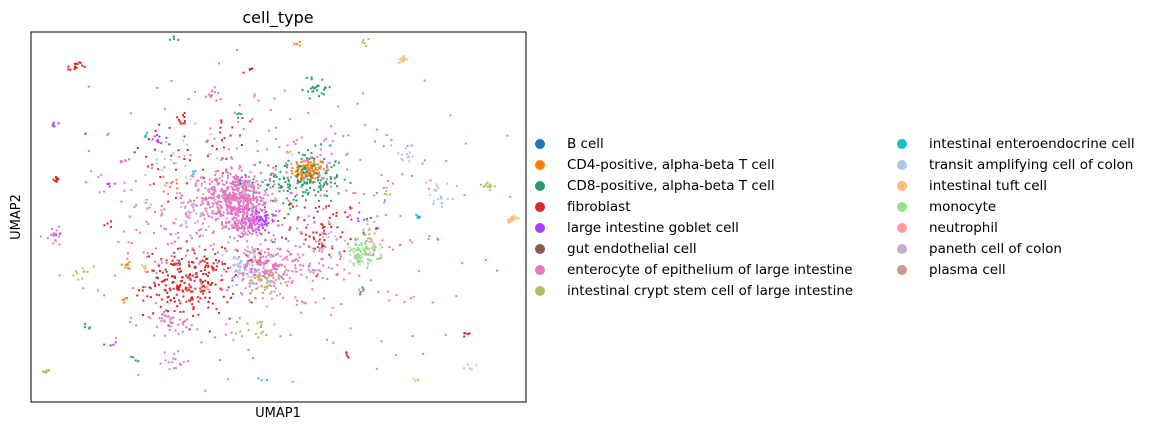  Describe the element at coordinates (694, 227) in the screenshot. I see `legend-item: large intestine goblet cell` at that location.